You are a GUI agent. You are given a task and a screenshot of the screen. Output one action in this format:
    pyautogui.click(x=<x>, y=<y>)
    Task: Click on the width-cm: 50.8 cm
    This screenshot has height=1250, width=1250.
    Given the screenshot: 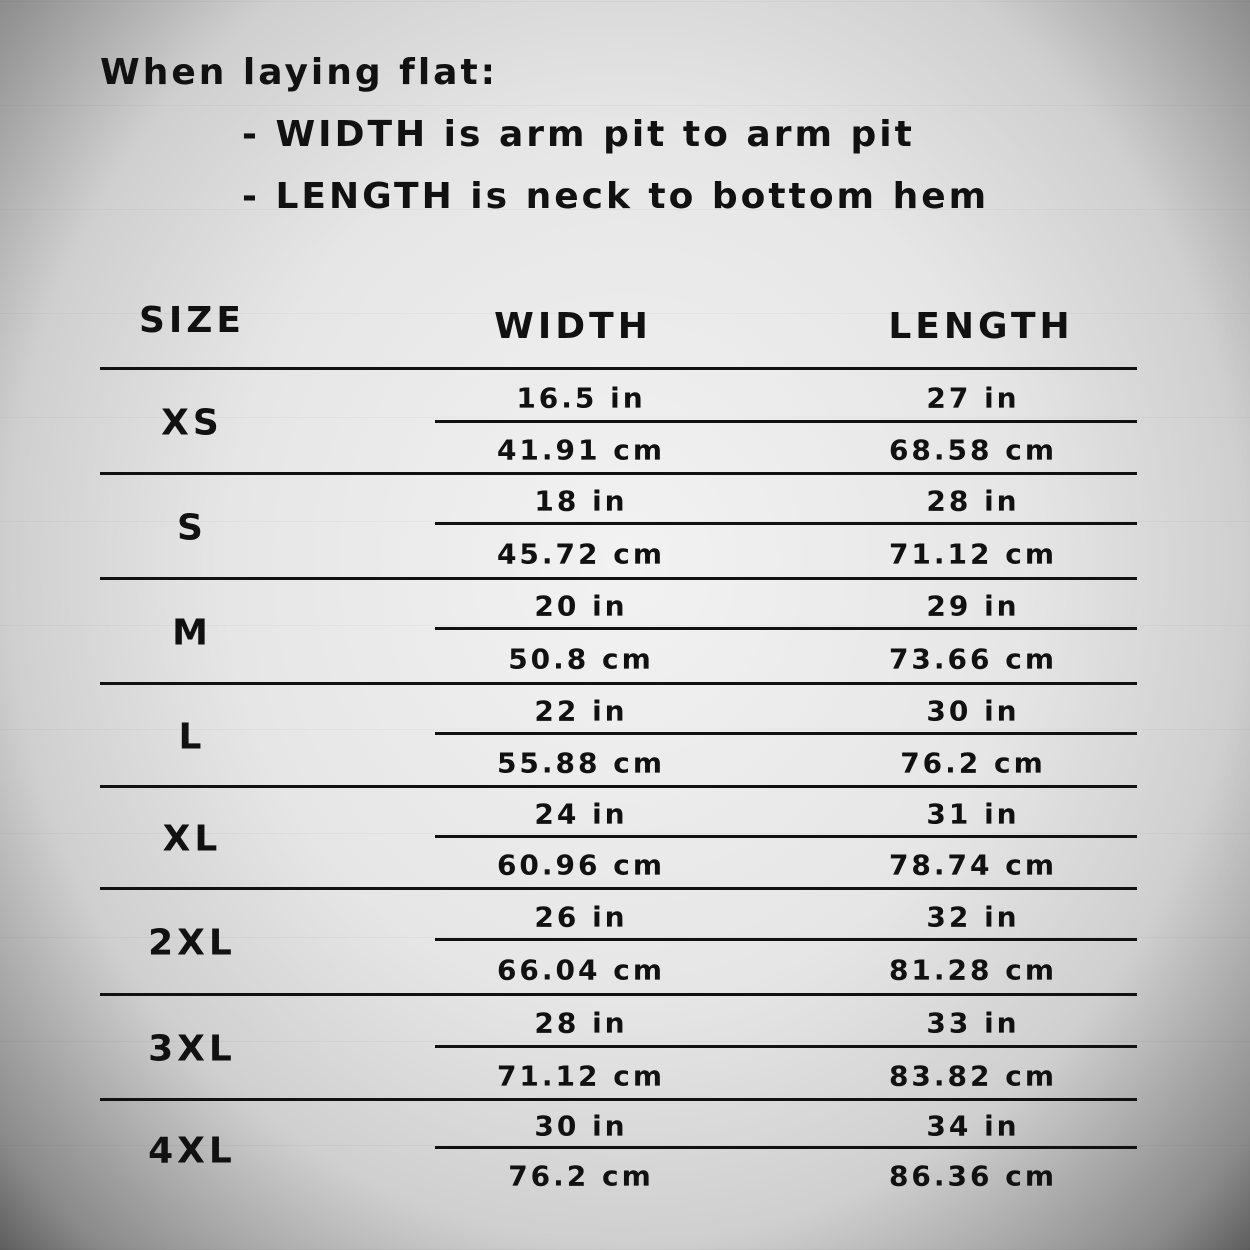 What is the action you would take?
    pyautogui.click(x=581, y=658)
    